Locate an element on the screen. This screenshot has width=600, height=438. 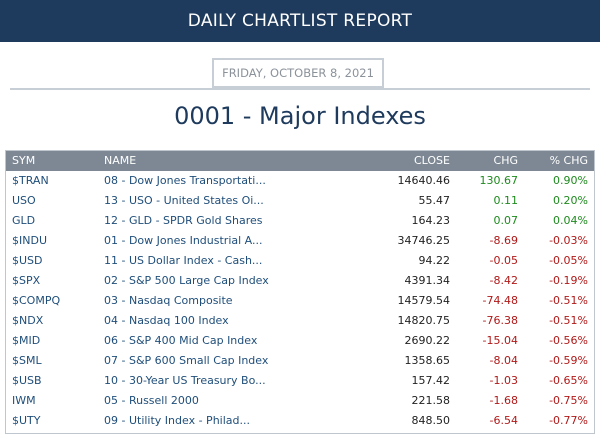
report-header: DAILY CHARTLIST REPORT is located at coordinates (300, 21).